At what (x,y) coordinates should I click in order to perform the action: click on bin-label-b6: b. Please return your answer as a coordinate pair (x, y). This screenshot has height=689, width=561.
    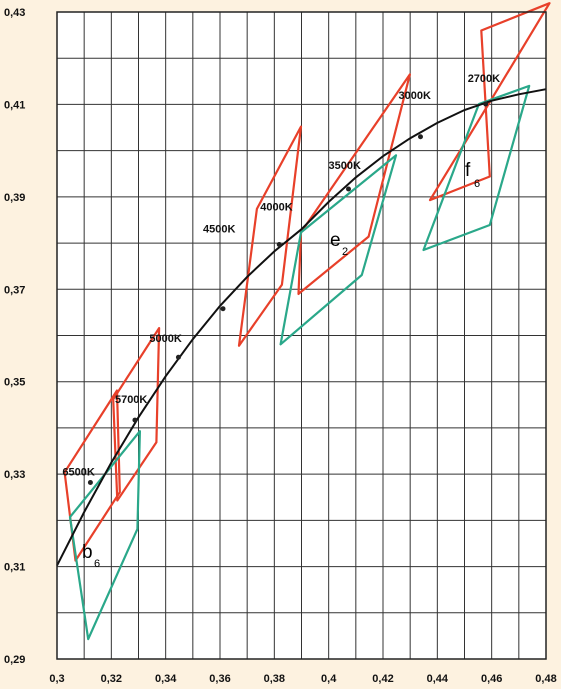
    Looking at the image, I should click on (87, 552).